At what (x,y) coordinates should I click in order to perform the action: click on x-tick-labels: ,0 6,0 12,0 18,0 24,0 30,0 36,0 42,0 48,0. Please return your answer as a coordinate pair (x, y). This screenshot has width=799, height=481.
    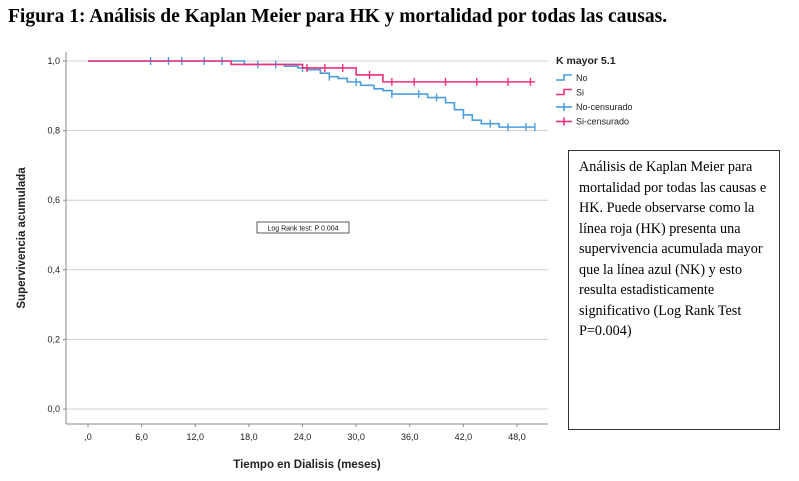
    Looking at the image, I should click on (305, 433).